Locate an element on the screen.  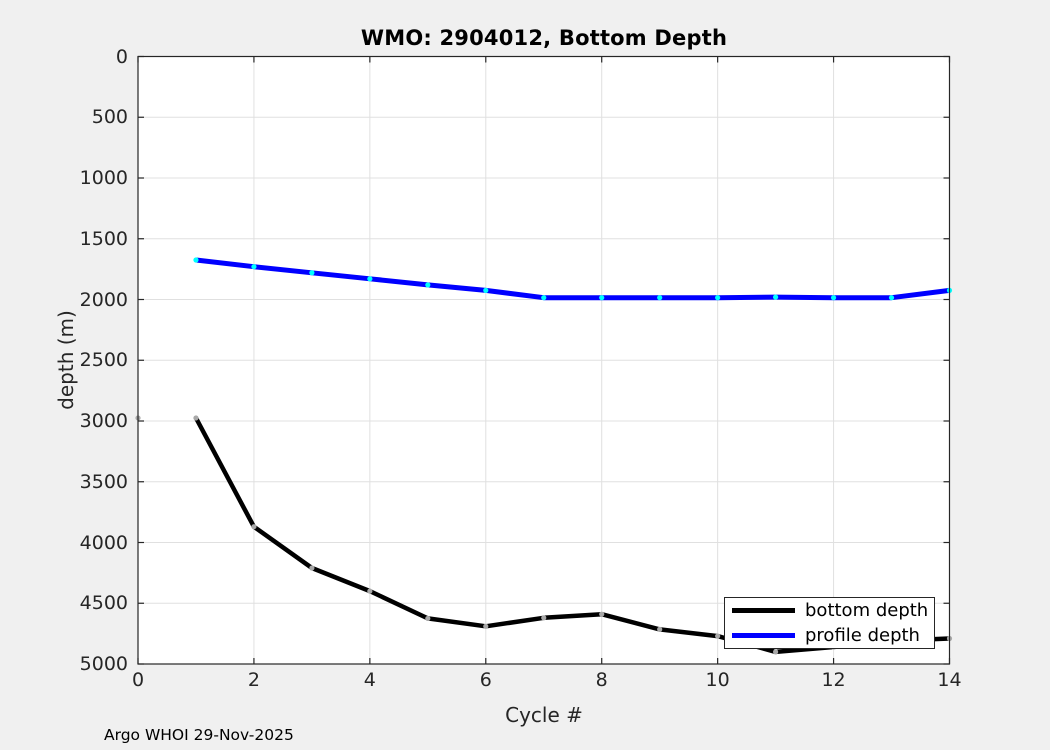
x-tick-label: 2 is located at coordinates (253, 680).